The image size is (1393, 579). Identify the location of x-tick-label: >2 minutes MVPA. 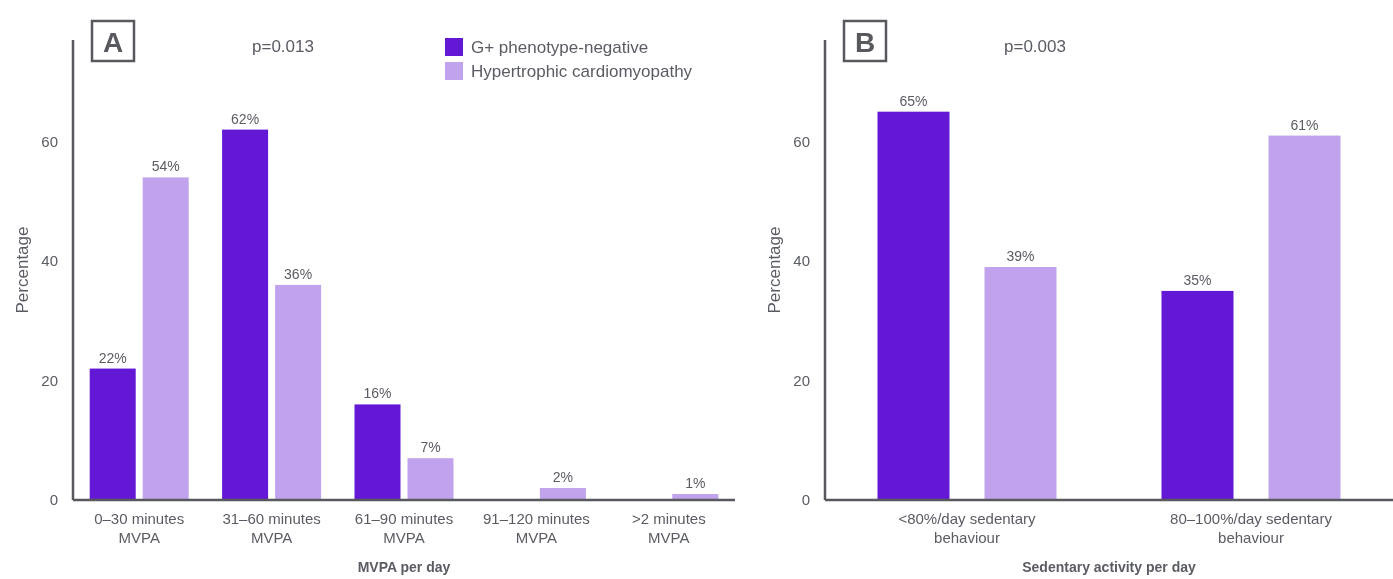
(668, 528).